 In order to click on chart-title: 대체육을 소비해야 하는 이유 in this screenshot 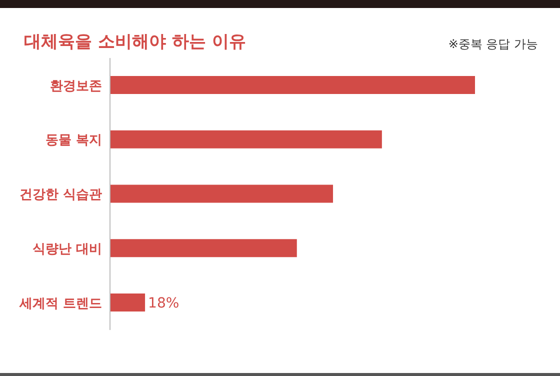, I will do `click(135, 42)`.